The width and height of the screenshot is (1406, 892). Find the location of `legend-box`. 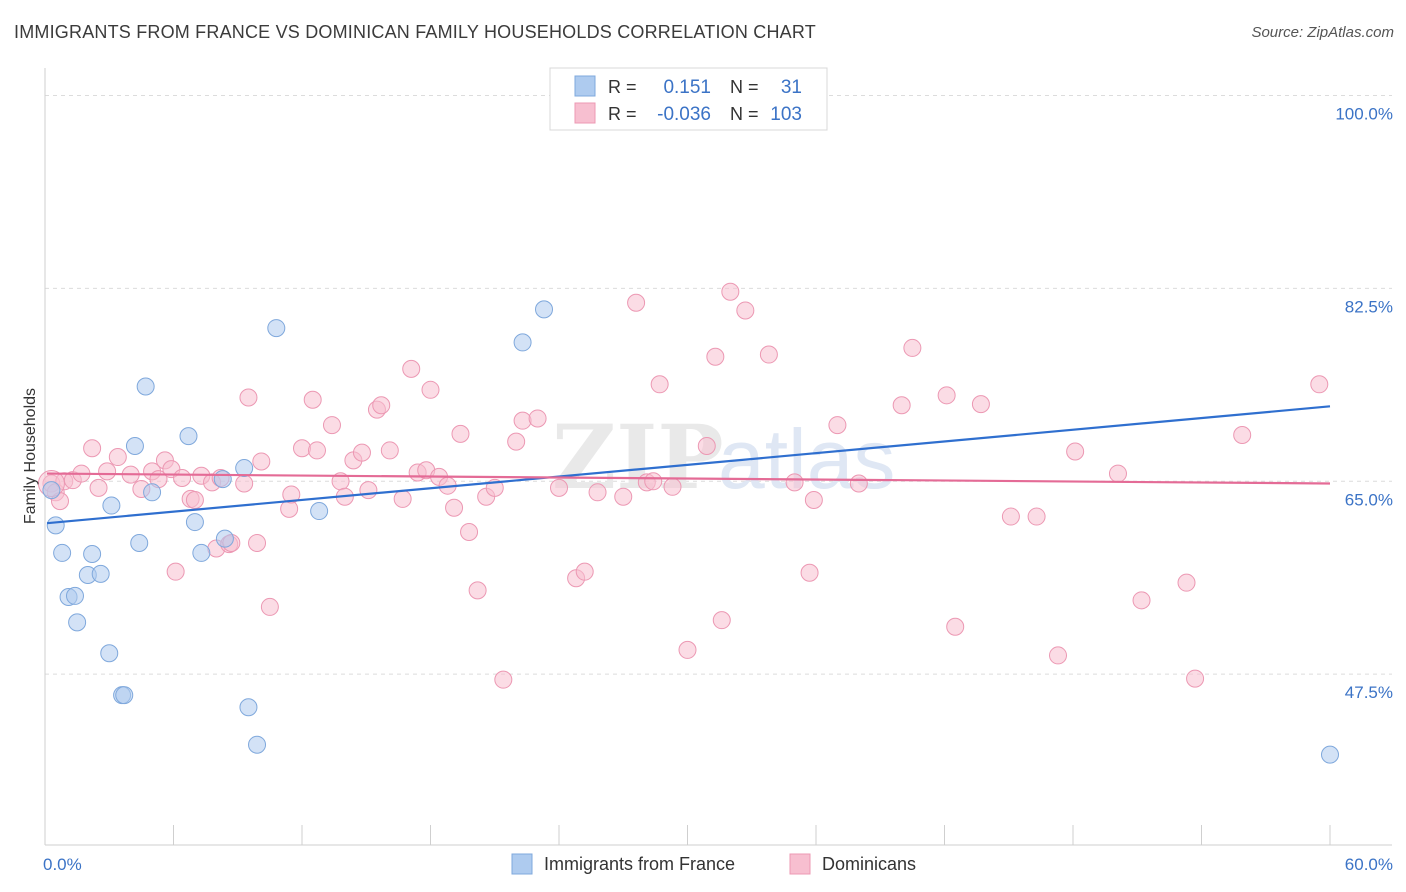

legend-box is located at coordinates (688, 99).